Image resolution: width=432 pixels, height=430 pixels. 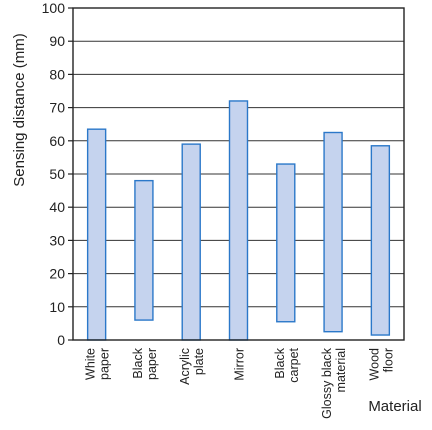 What do you see at coordinates (57, 307) in the screenshot?
I see `y-tick-label: 10` at bounding box center [57, 307].